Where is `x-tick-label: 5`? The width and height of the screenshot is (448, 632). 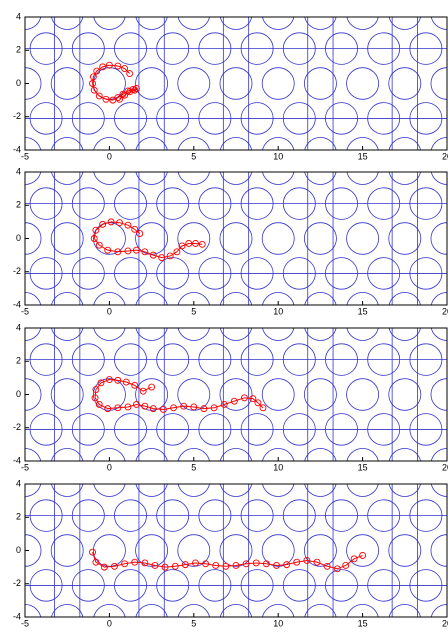 x-tick-label: 5 is located at coordinates (193, 467).